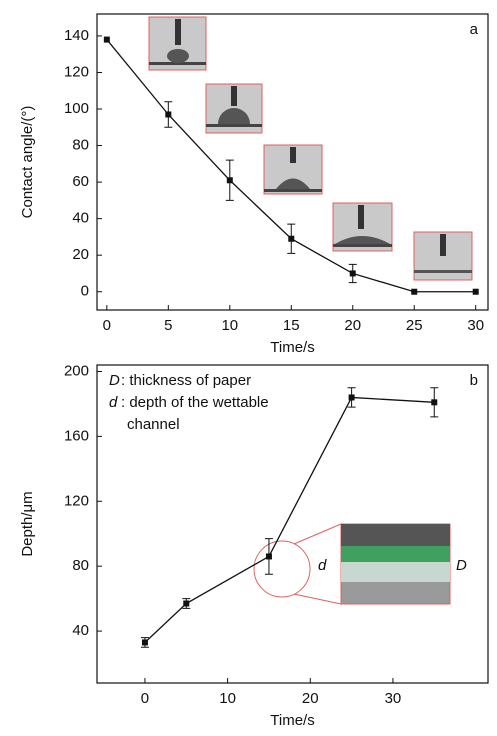  Describe the element at coordinates (168, 325) in the screenshot. I see `x-tick-label: 5` at that location.